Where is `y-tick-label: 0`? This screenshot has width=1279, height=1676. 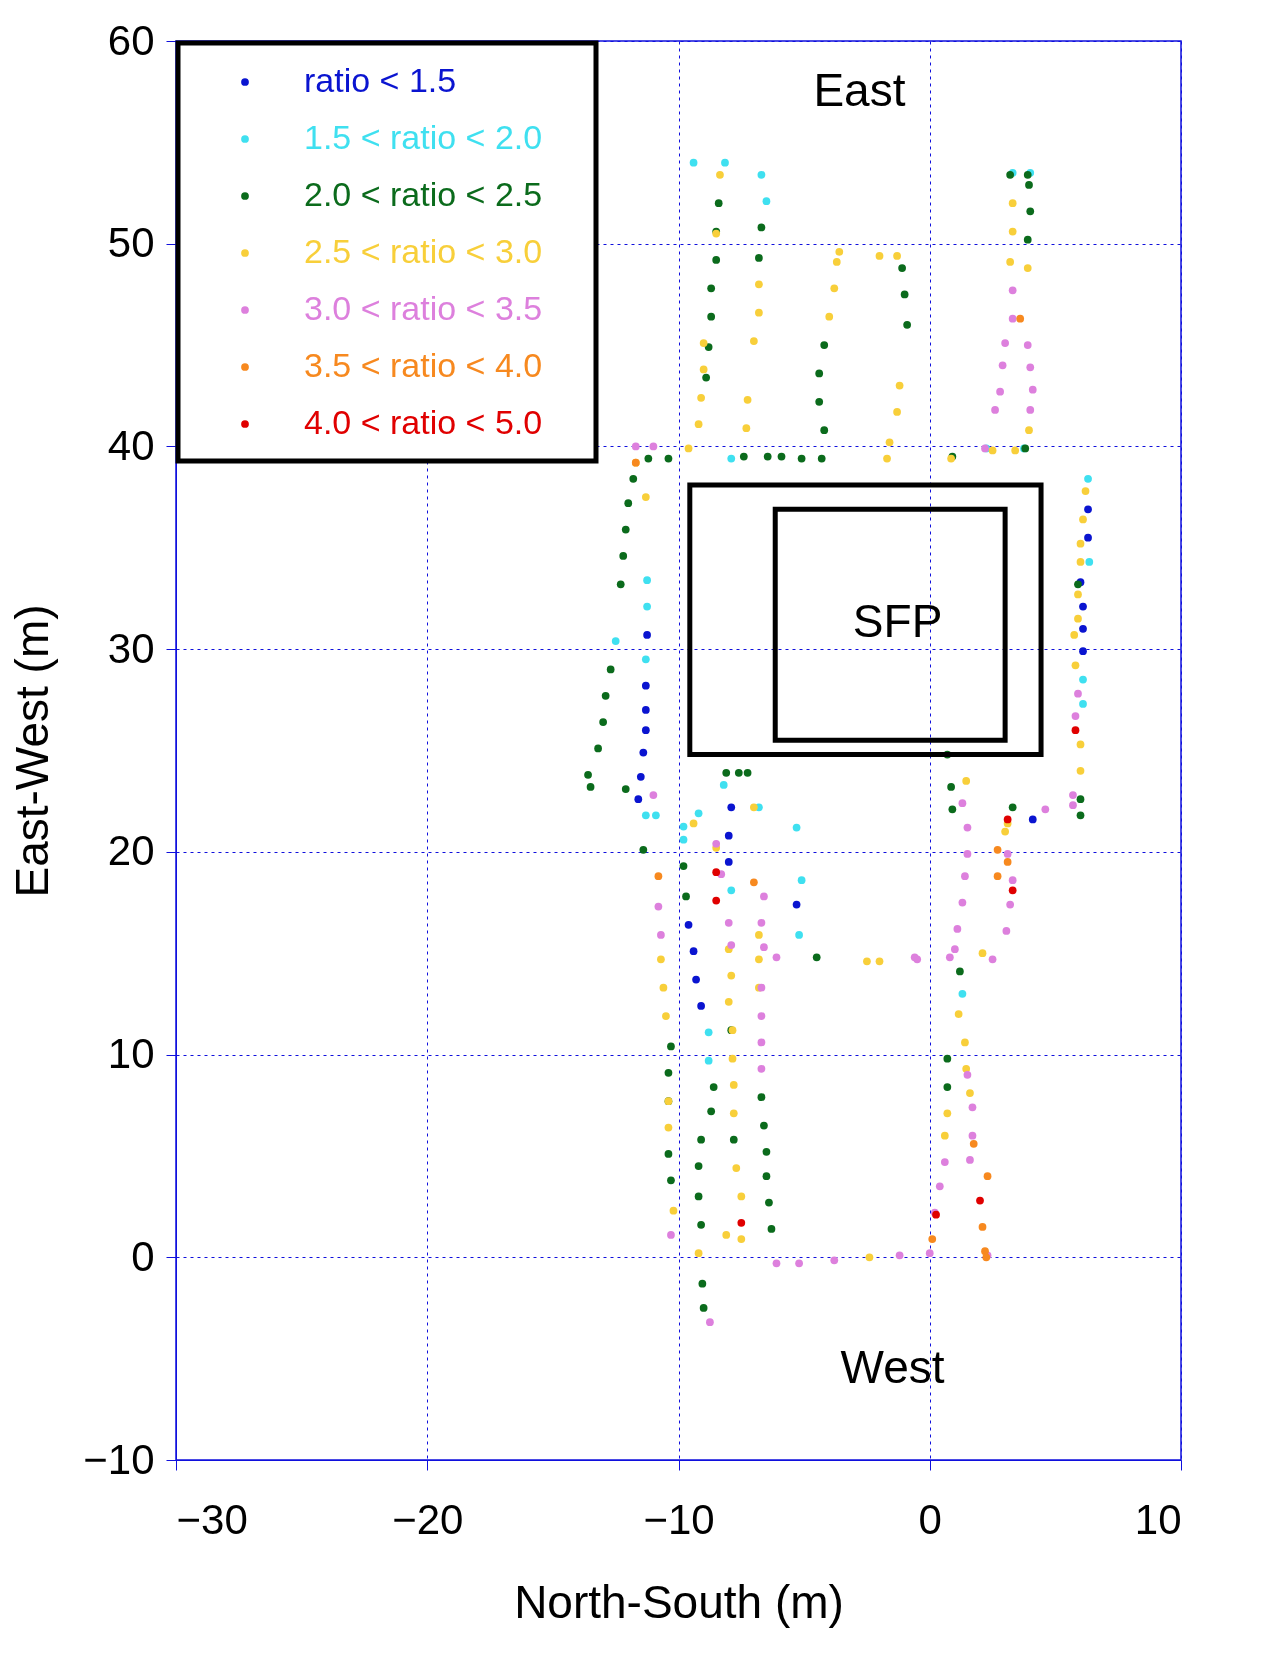 y-tick-label: 0 is located at coordinates (143, 1256).